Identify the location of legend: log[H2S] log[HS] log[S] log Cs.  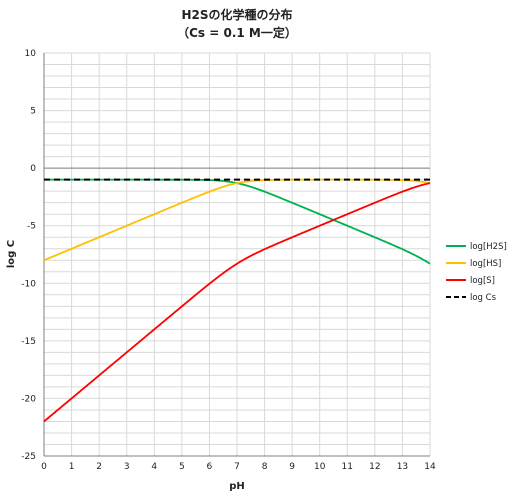
(476, 272).